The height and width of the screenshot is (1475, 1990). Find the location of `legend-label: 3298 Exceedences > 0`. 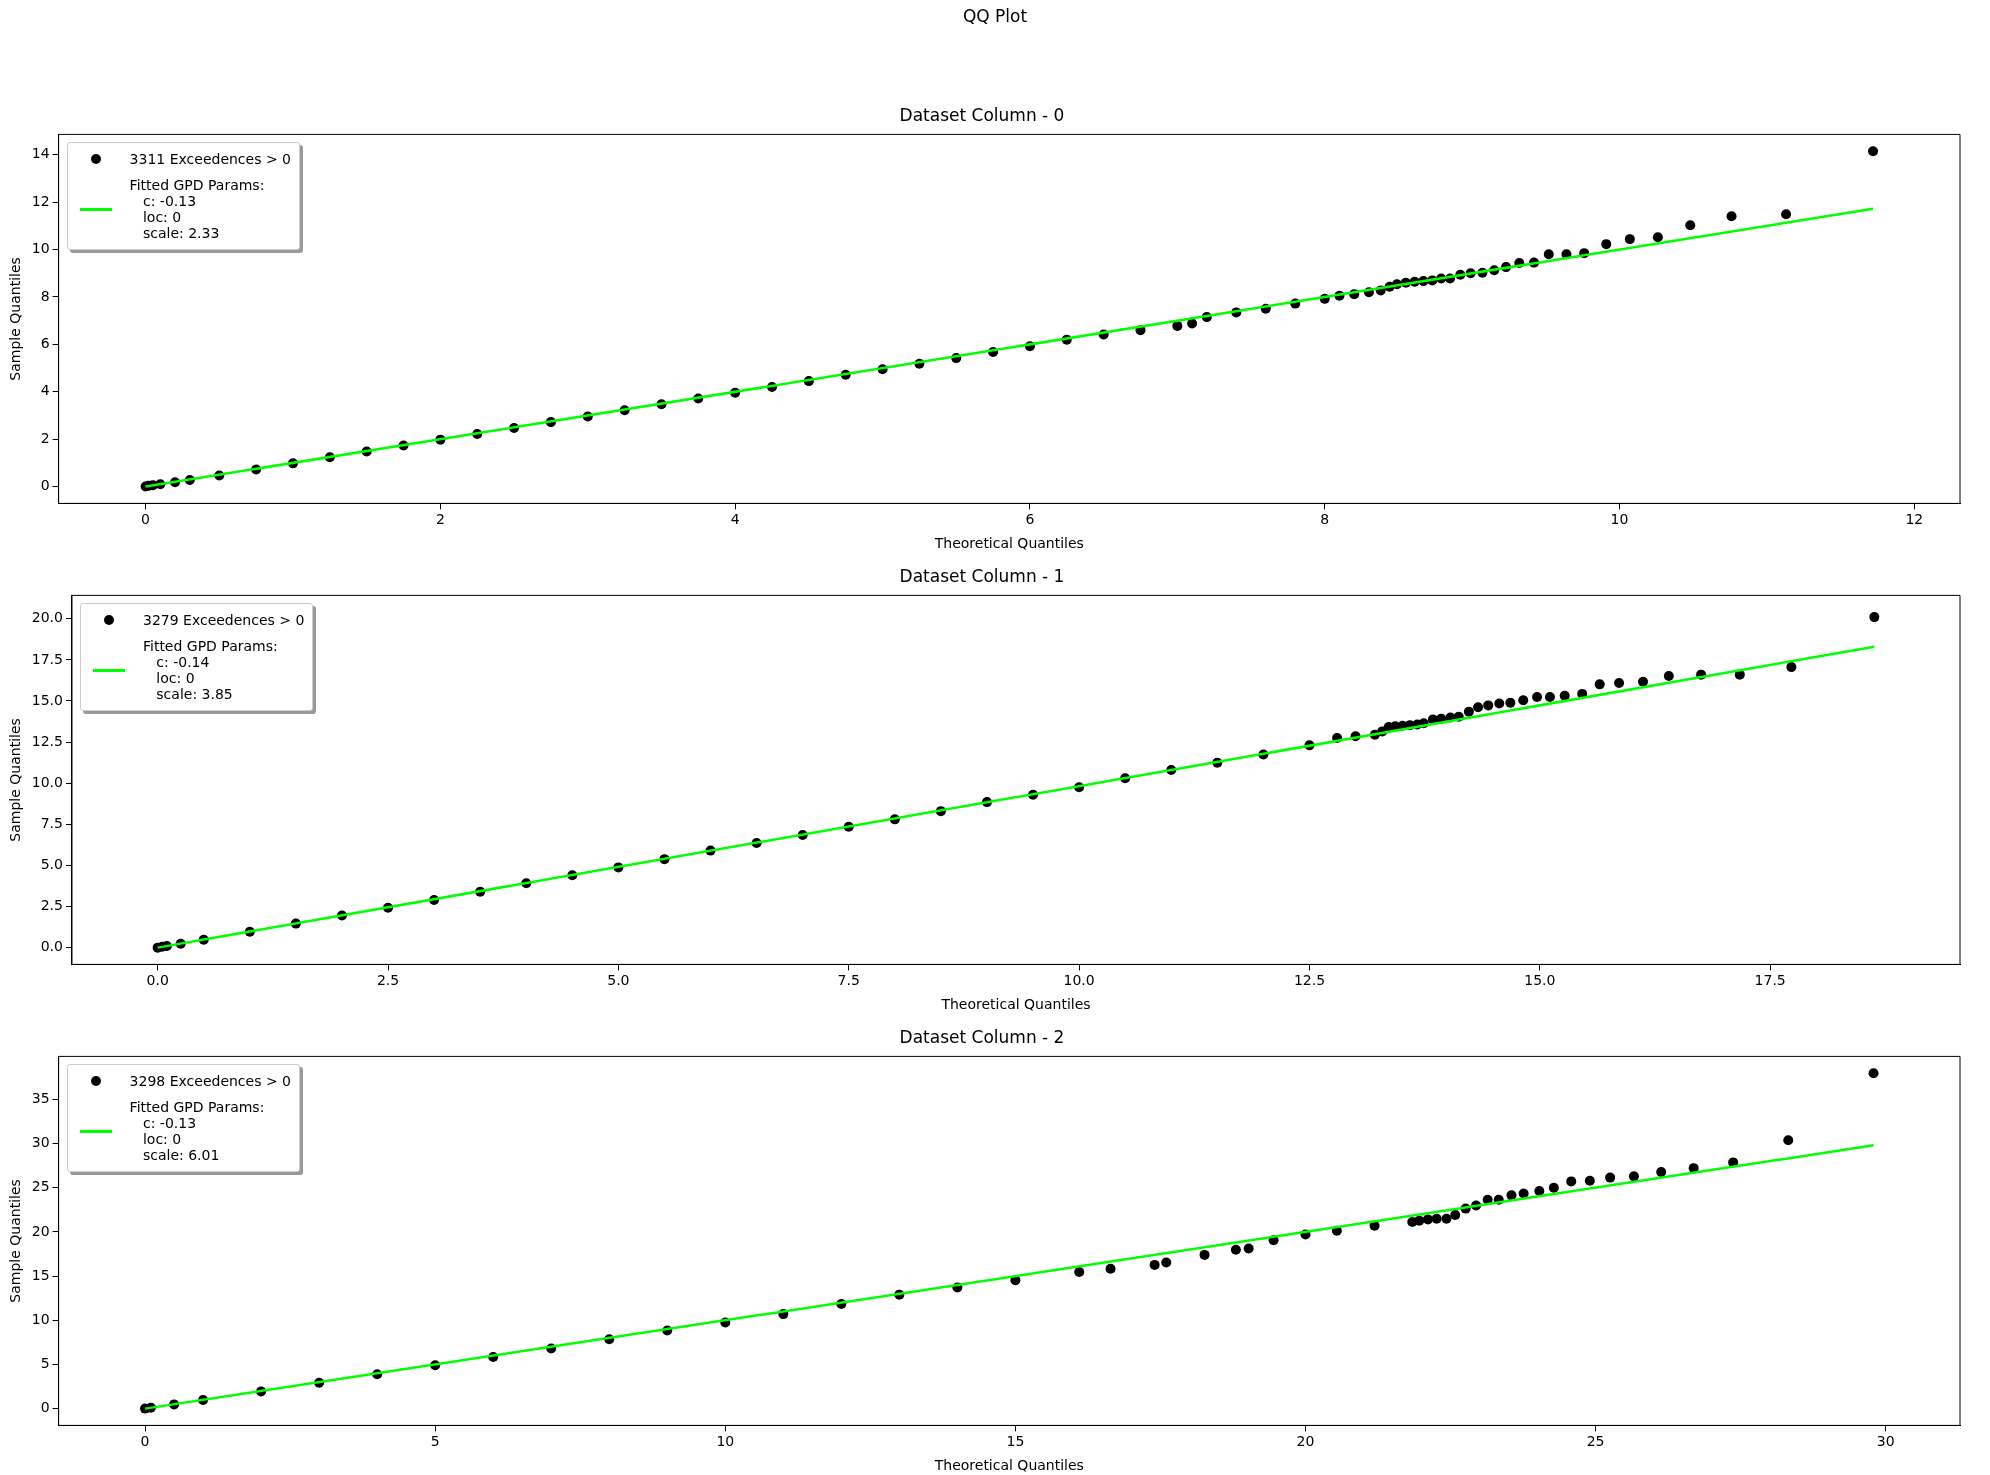

legend-label: 3298 Exceedences > 0 is located at coordinates (210, 1081).